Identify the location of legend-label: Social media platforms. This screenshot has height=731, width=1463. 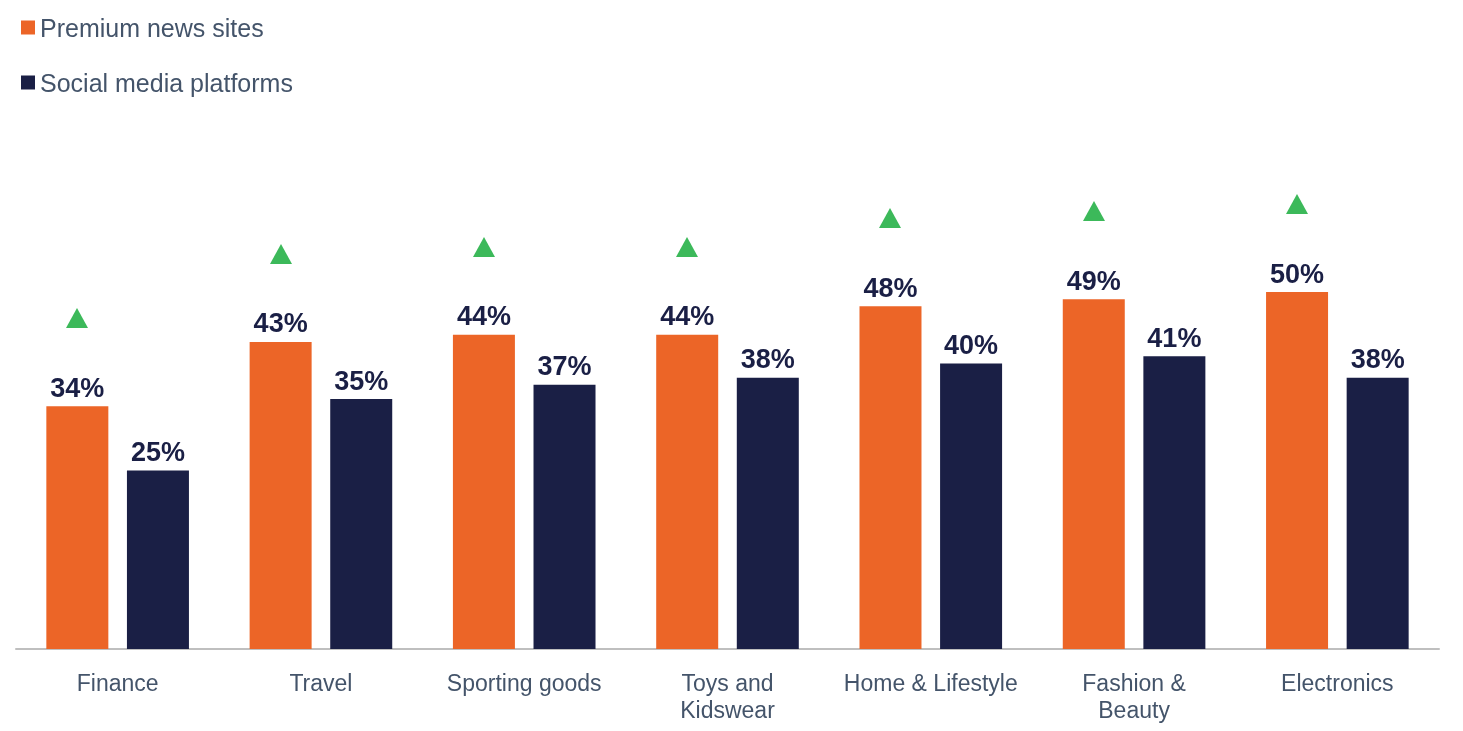
(166, 82).